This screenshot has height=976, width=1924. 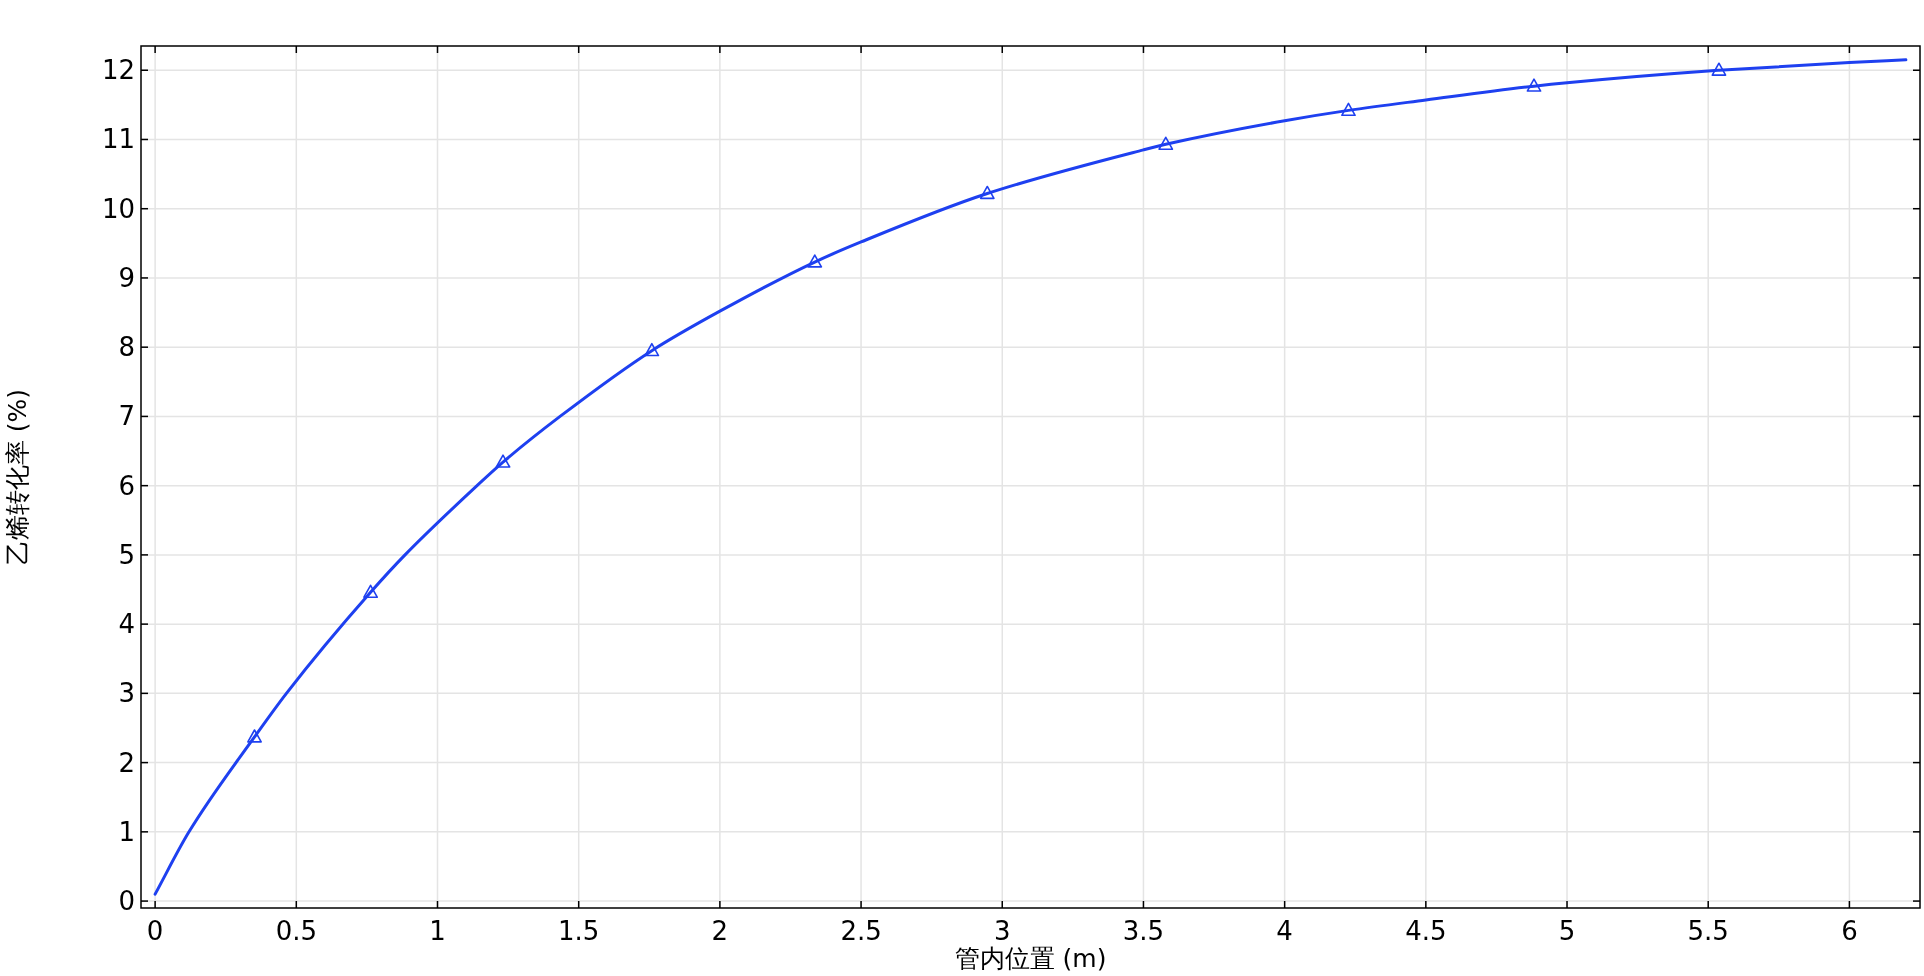 I want to click on y-tick-label: 9, so click(x=126, y=277).